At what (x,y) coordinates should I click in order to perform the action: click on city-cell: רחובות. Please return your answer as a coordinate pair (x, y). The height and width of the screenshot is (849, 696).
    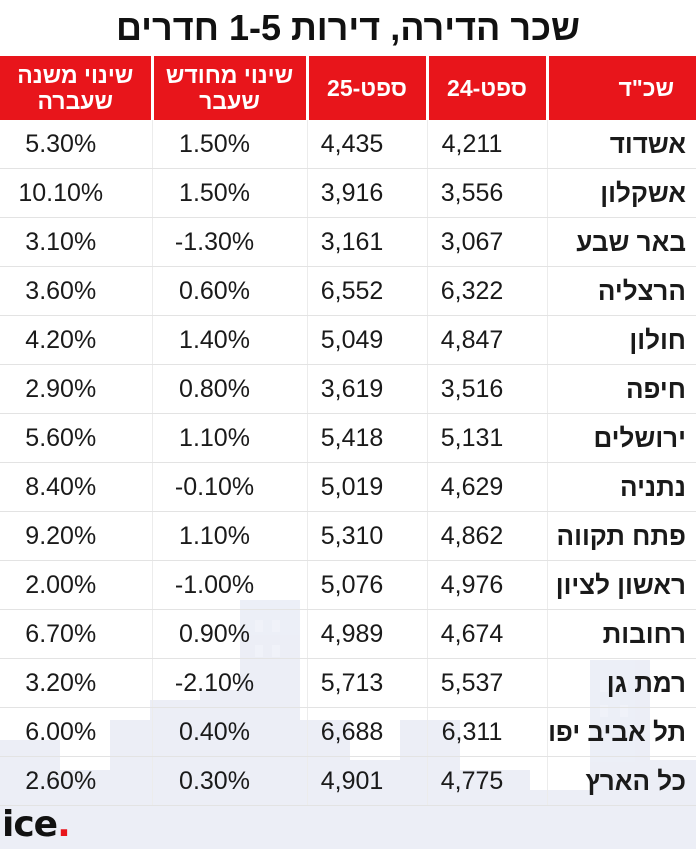
    Looking at the image, I should click on (621, 634).